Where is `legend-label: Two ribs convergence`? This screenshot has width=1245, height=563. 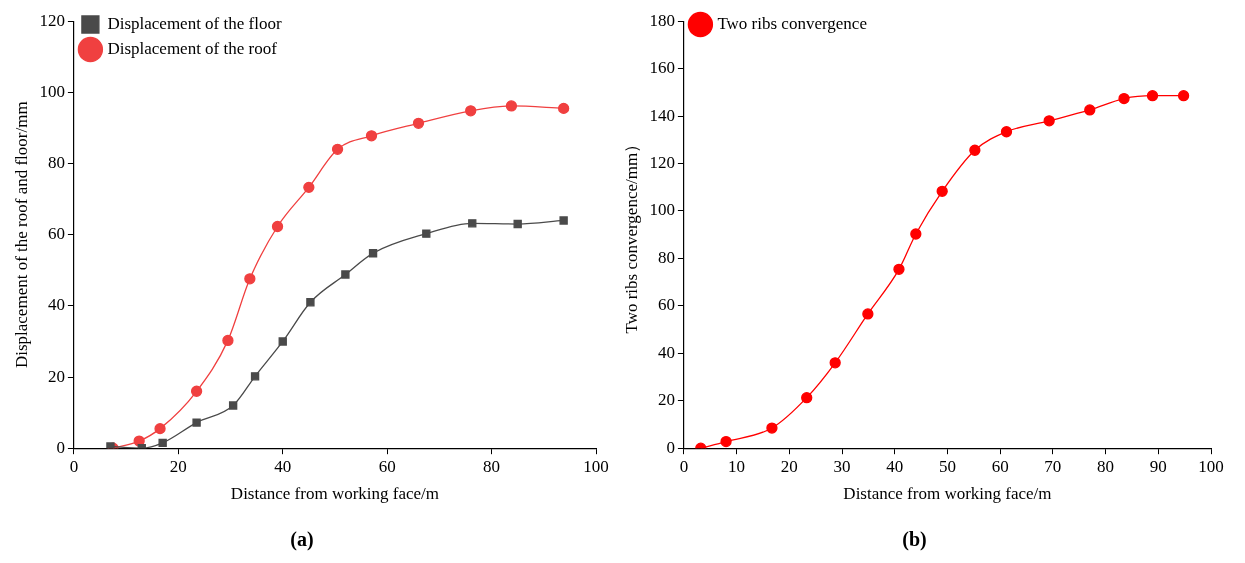
legend-label: Two ribs convergence is located at coordinates (792, 23).